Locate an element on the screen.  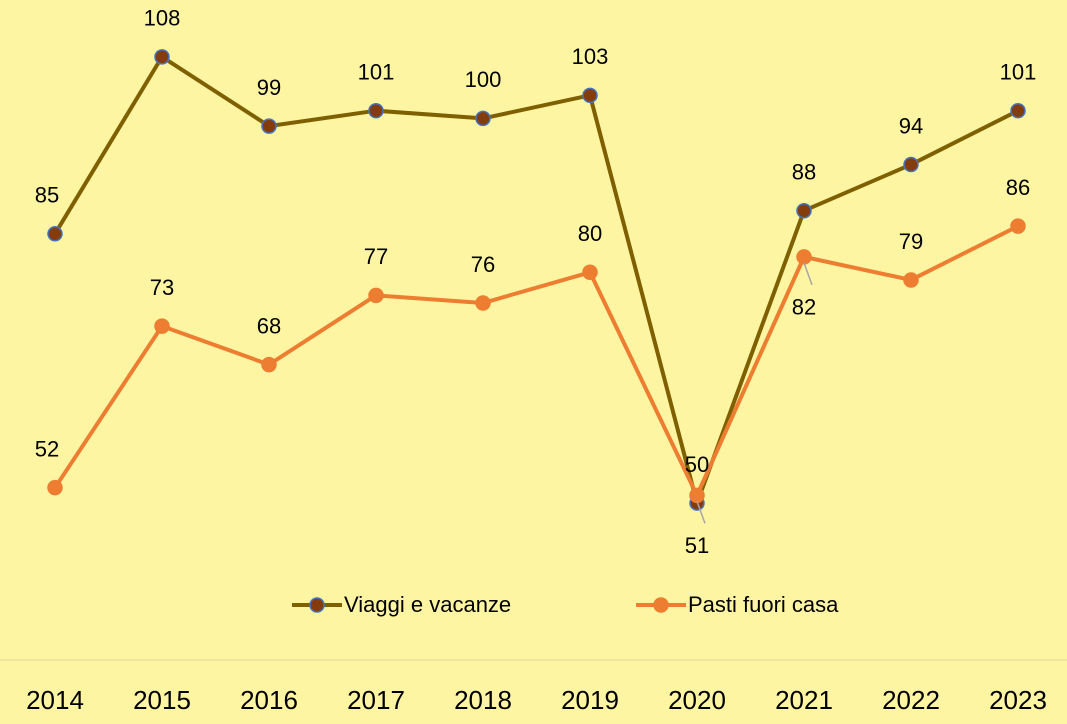
data-label: 80 is located at coordinates (590, 233).